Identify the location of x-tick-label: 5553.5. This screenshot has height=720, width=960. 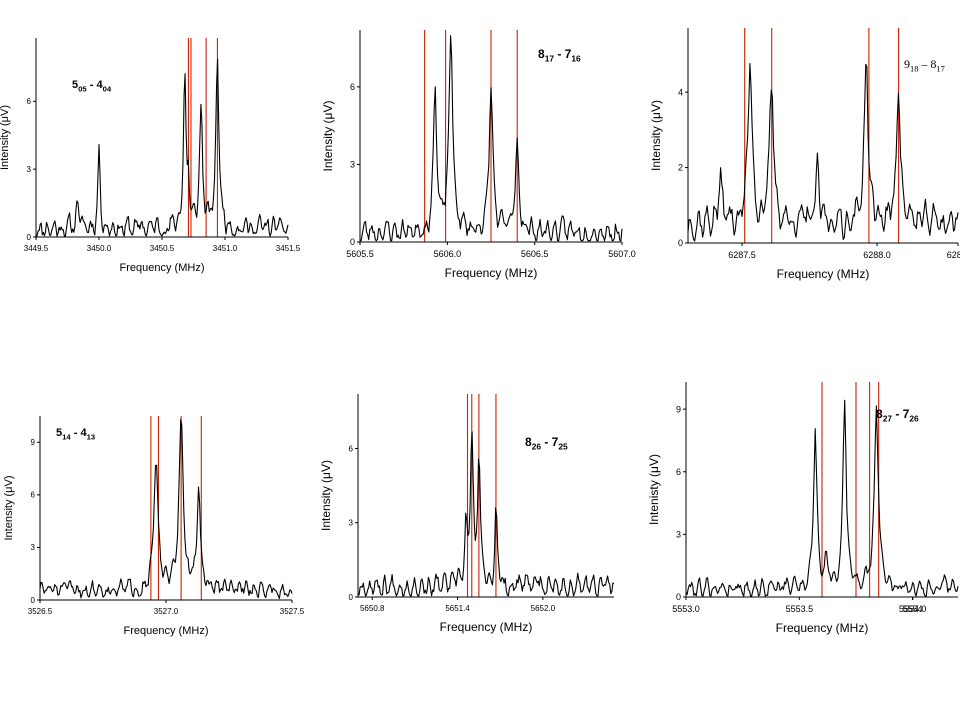
(800, 609).